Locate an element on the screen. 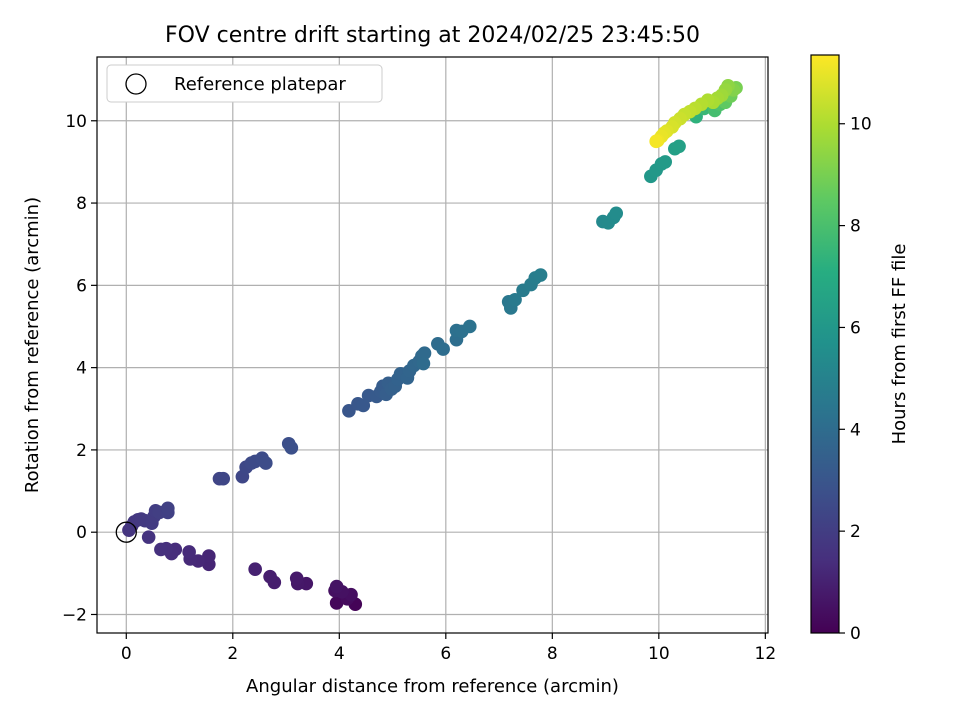 This screenshot has height=720, width=960. colorbar-tick-label: 8 is located at coordinates (855, 227).